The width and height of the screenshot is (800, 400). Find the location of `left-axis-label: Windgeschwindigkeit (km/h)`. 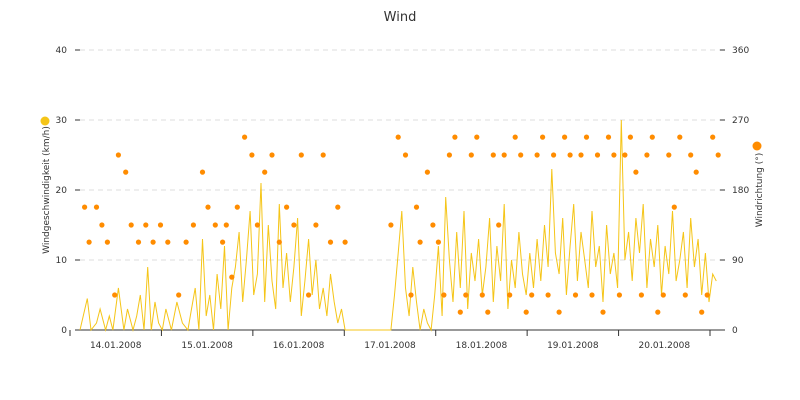

left-axis-label: Windgeschwindigkeit (km/h) is located at coordinates (47, 190).